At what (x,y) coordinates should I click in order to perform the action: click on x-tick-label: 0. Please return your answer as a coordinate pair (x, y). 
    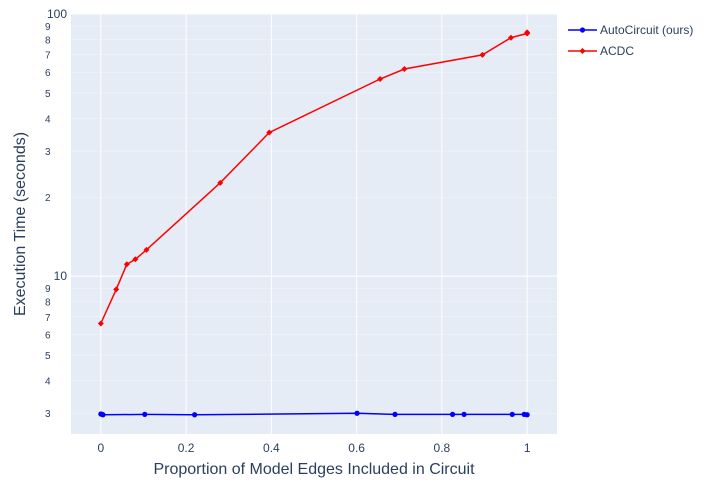
    Looking at the image, I should click on (100, 448).